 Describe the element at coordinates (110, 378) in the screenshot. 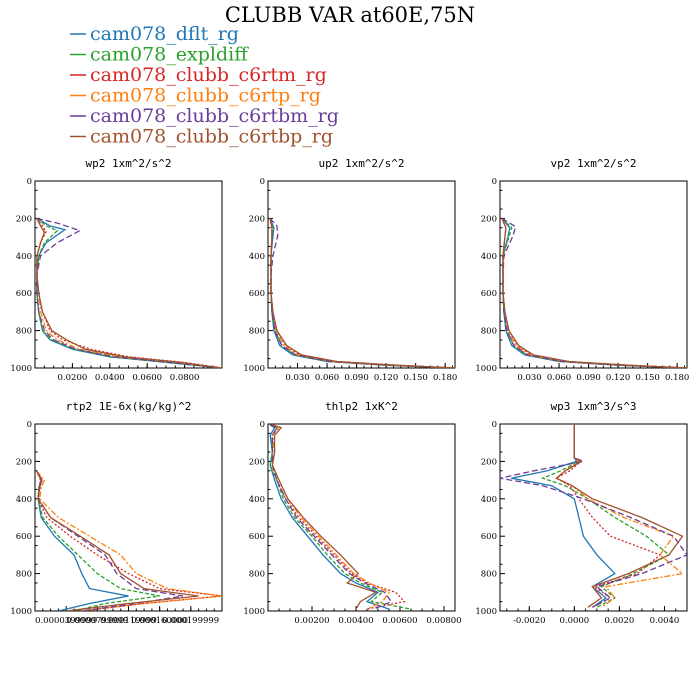

I see `x-tick-label: 0.0400` at that location.